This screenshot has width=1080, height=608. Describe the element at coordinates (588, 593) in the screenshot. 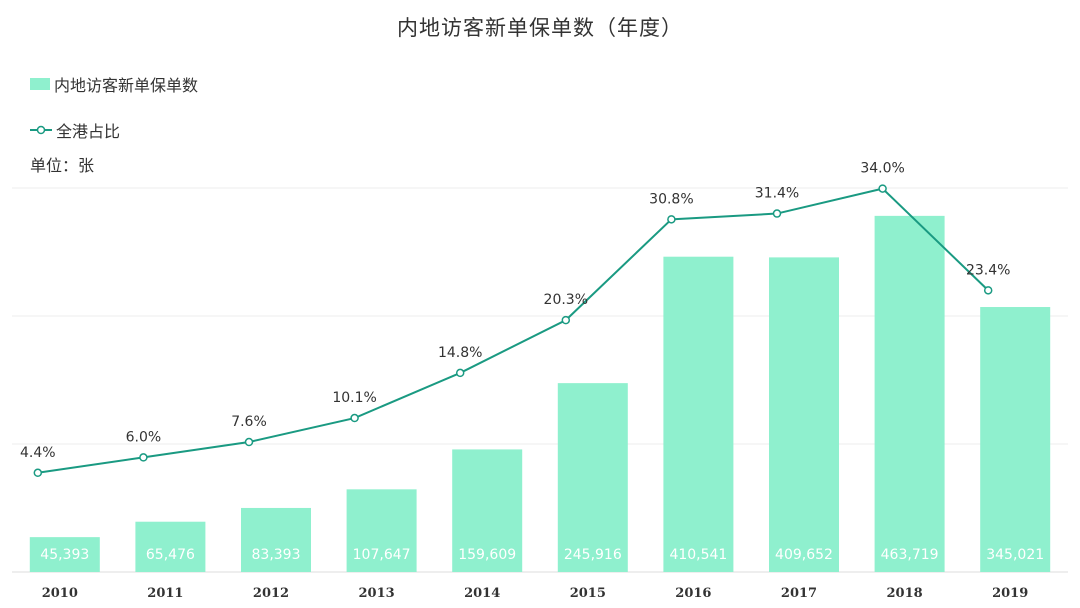

I see `x-tick-label: 2015` at that location.